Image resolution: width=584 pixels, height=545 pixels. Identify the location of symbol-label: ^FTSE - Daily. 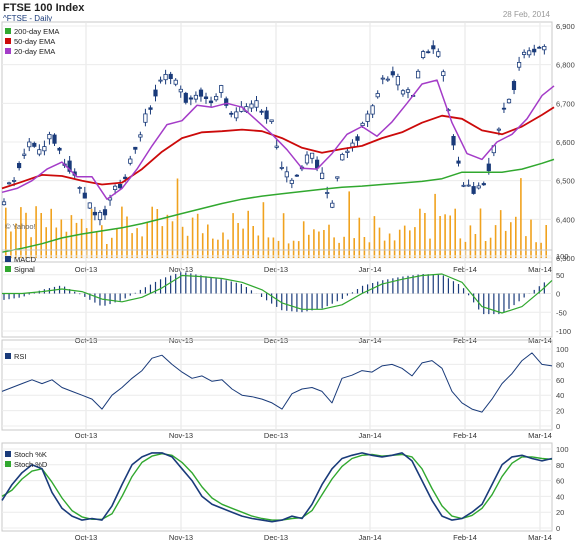
(27, 18).